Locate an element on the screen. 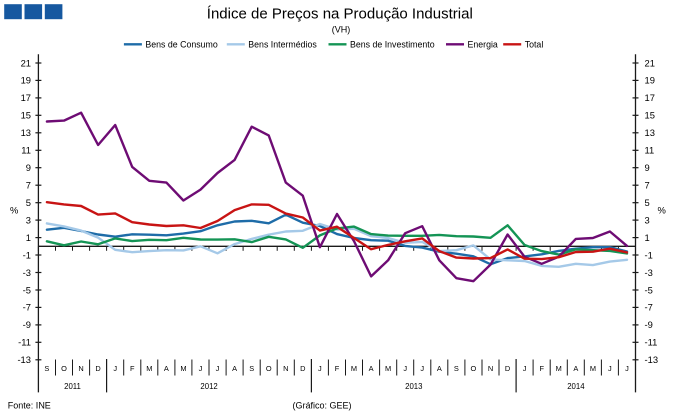 This screenshot has width=680, height=418. svg-text: Bens de Consumo is located at coordinates (181, 44).